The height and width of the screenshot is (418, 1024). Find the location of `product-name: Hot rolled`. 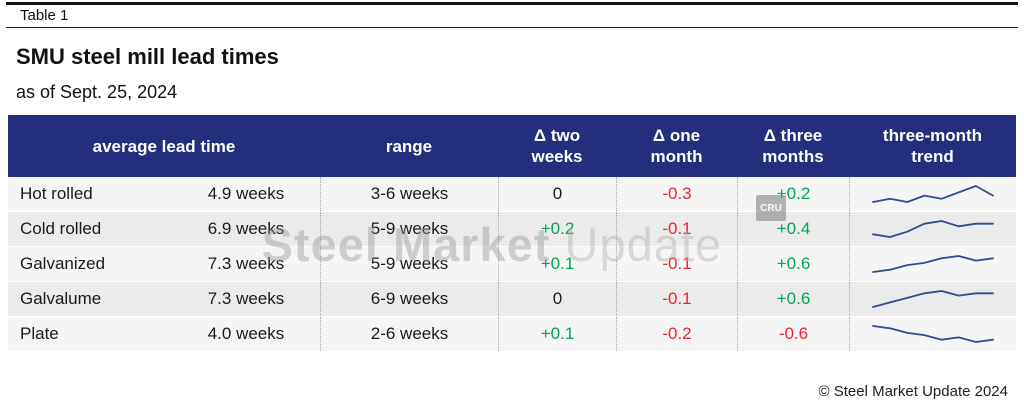

product-name: Hot rolled is located at coordinates (56, 193).